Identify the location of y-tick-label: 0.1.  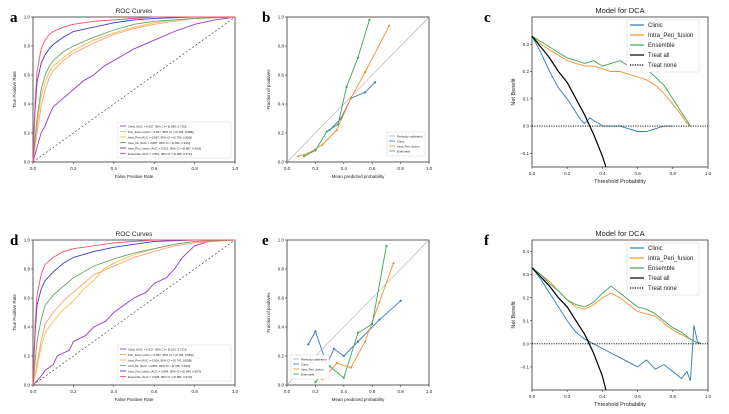
(526, 320).